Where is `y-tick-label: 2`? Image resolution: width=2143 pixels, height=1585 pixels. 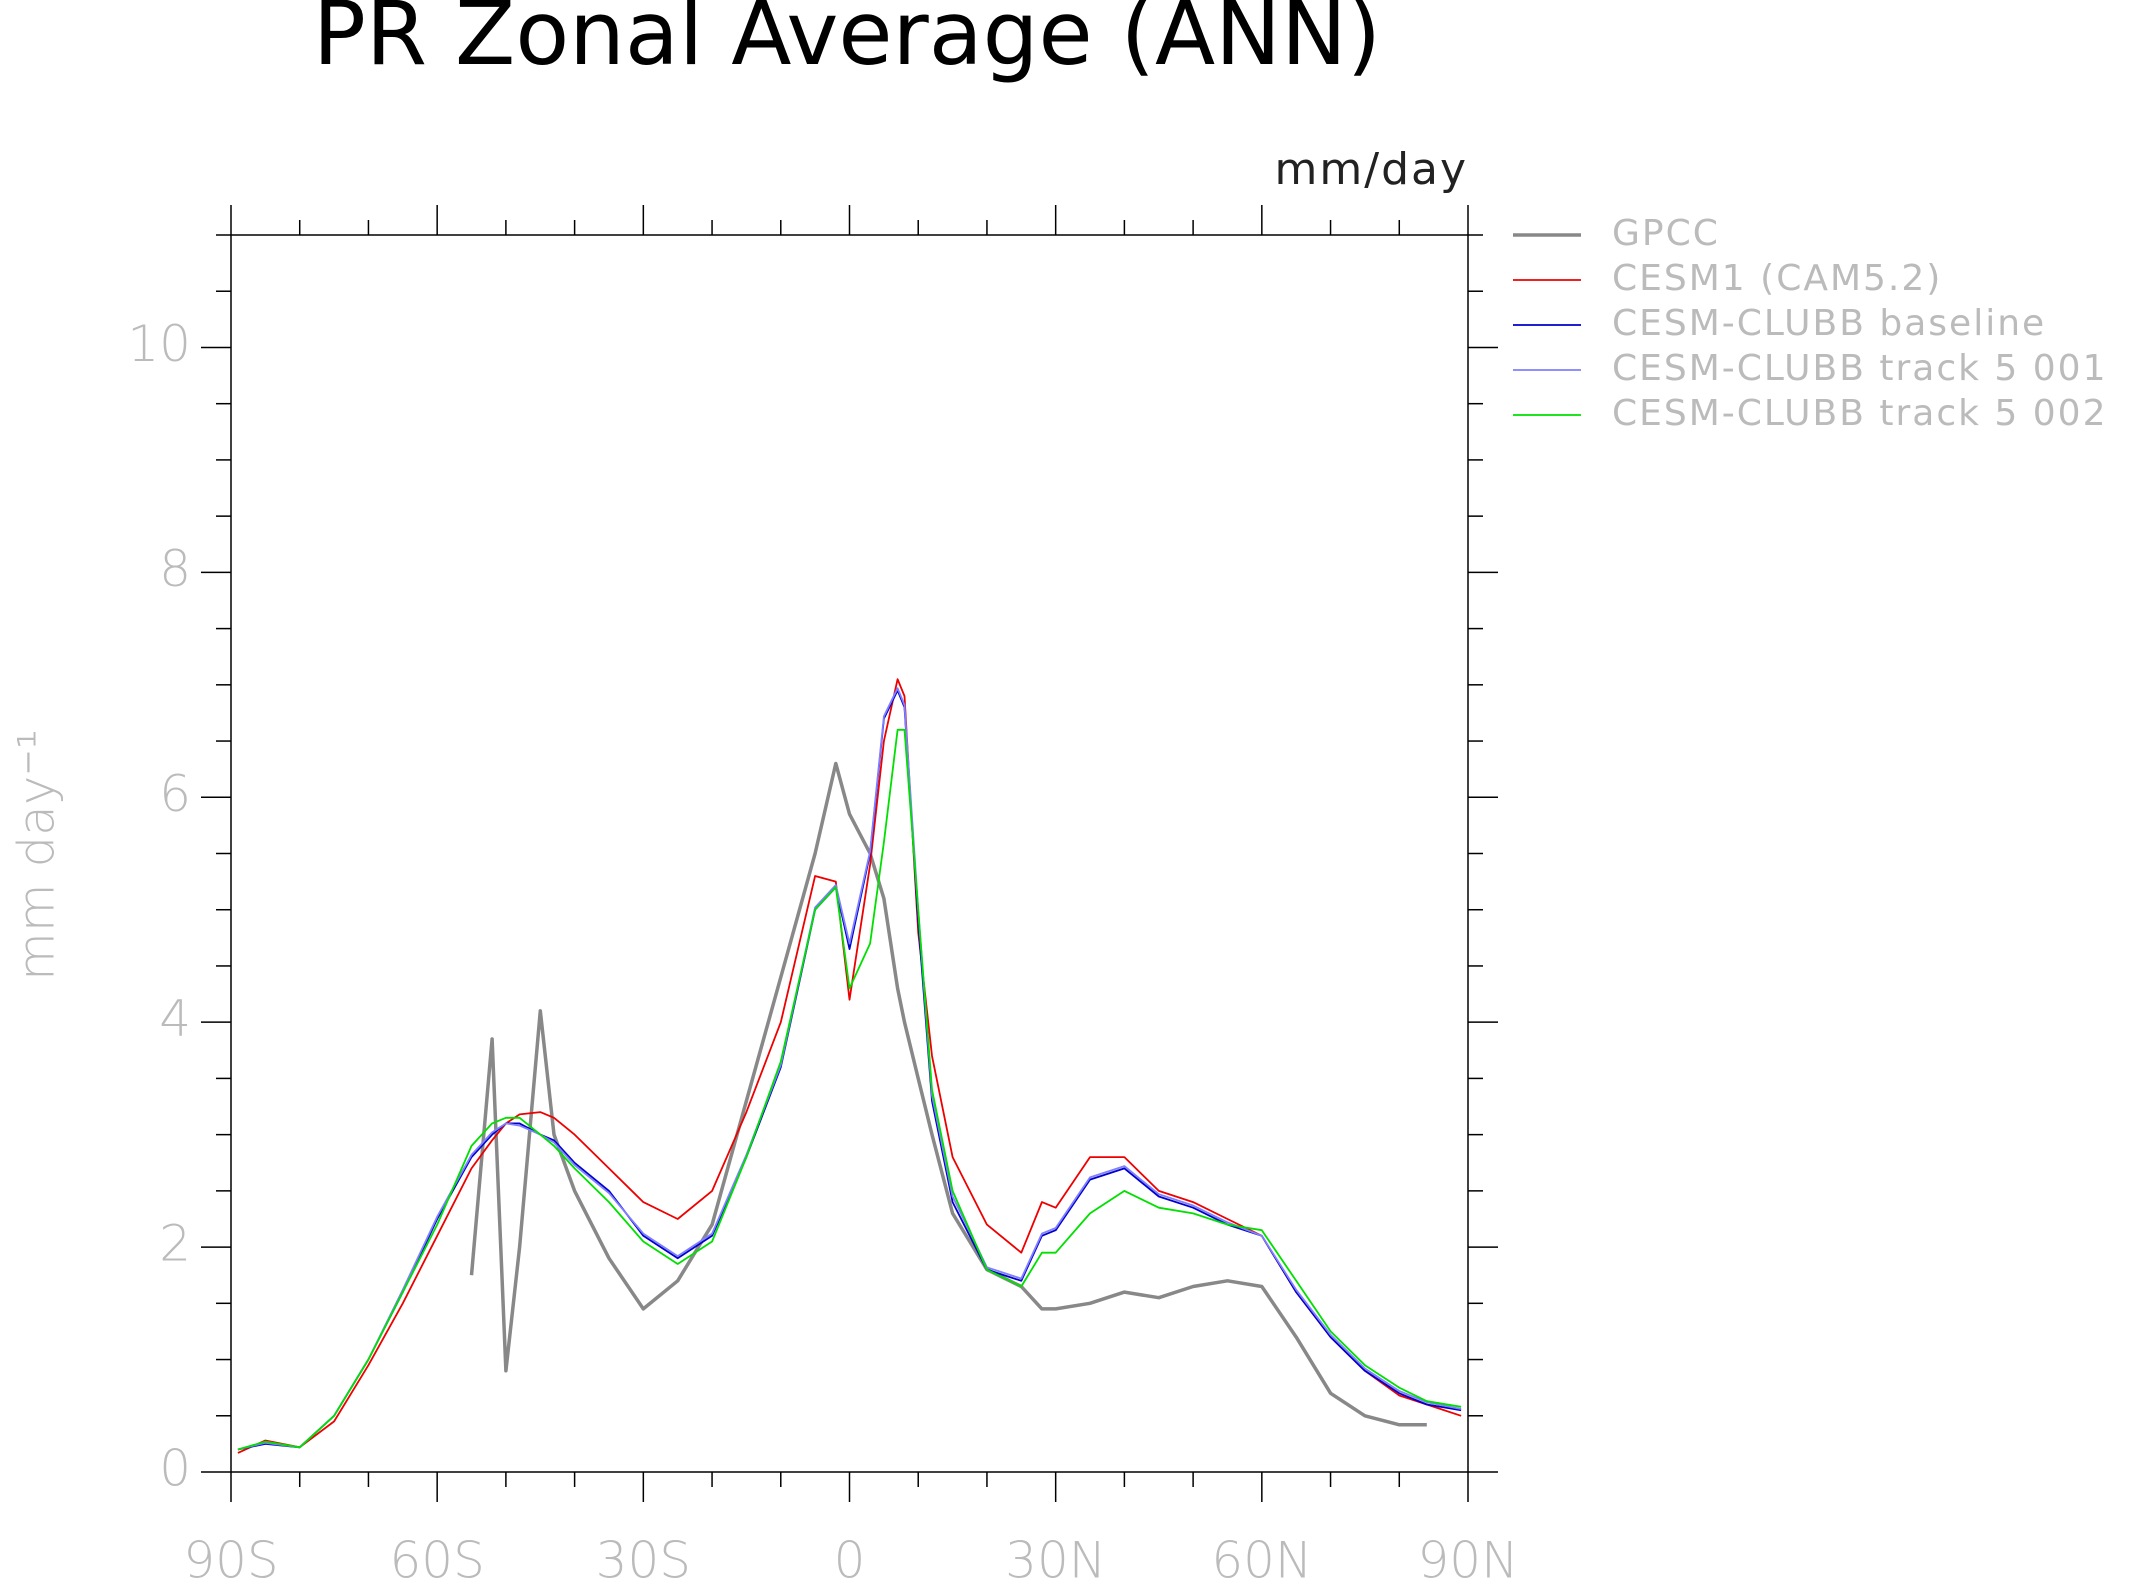
y-tick-label: 2 is located at coordinates (175, 1244).